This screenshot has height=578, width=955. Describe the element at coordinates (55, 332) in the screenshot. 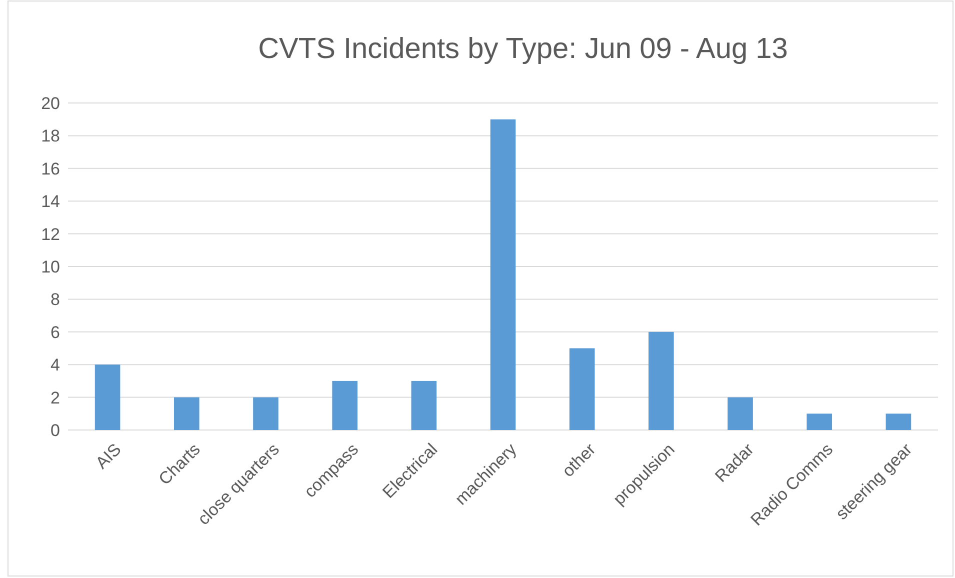

I see `y-tick-label: 6` at that location.